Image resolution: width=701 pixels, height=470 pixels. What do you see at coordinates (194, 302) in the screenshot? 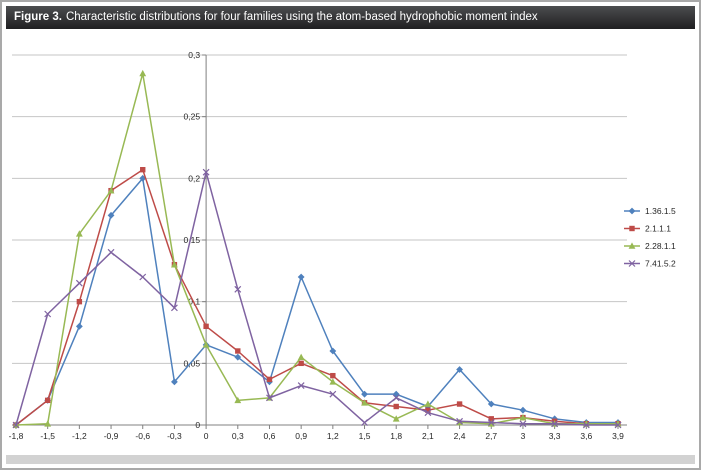
I see `y-tick-label: 0,1` at bounding box center [194, 302].